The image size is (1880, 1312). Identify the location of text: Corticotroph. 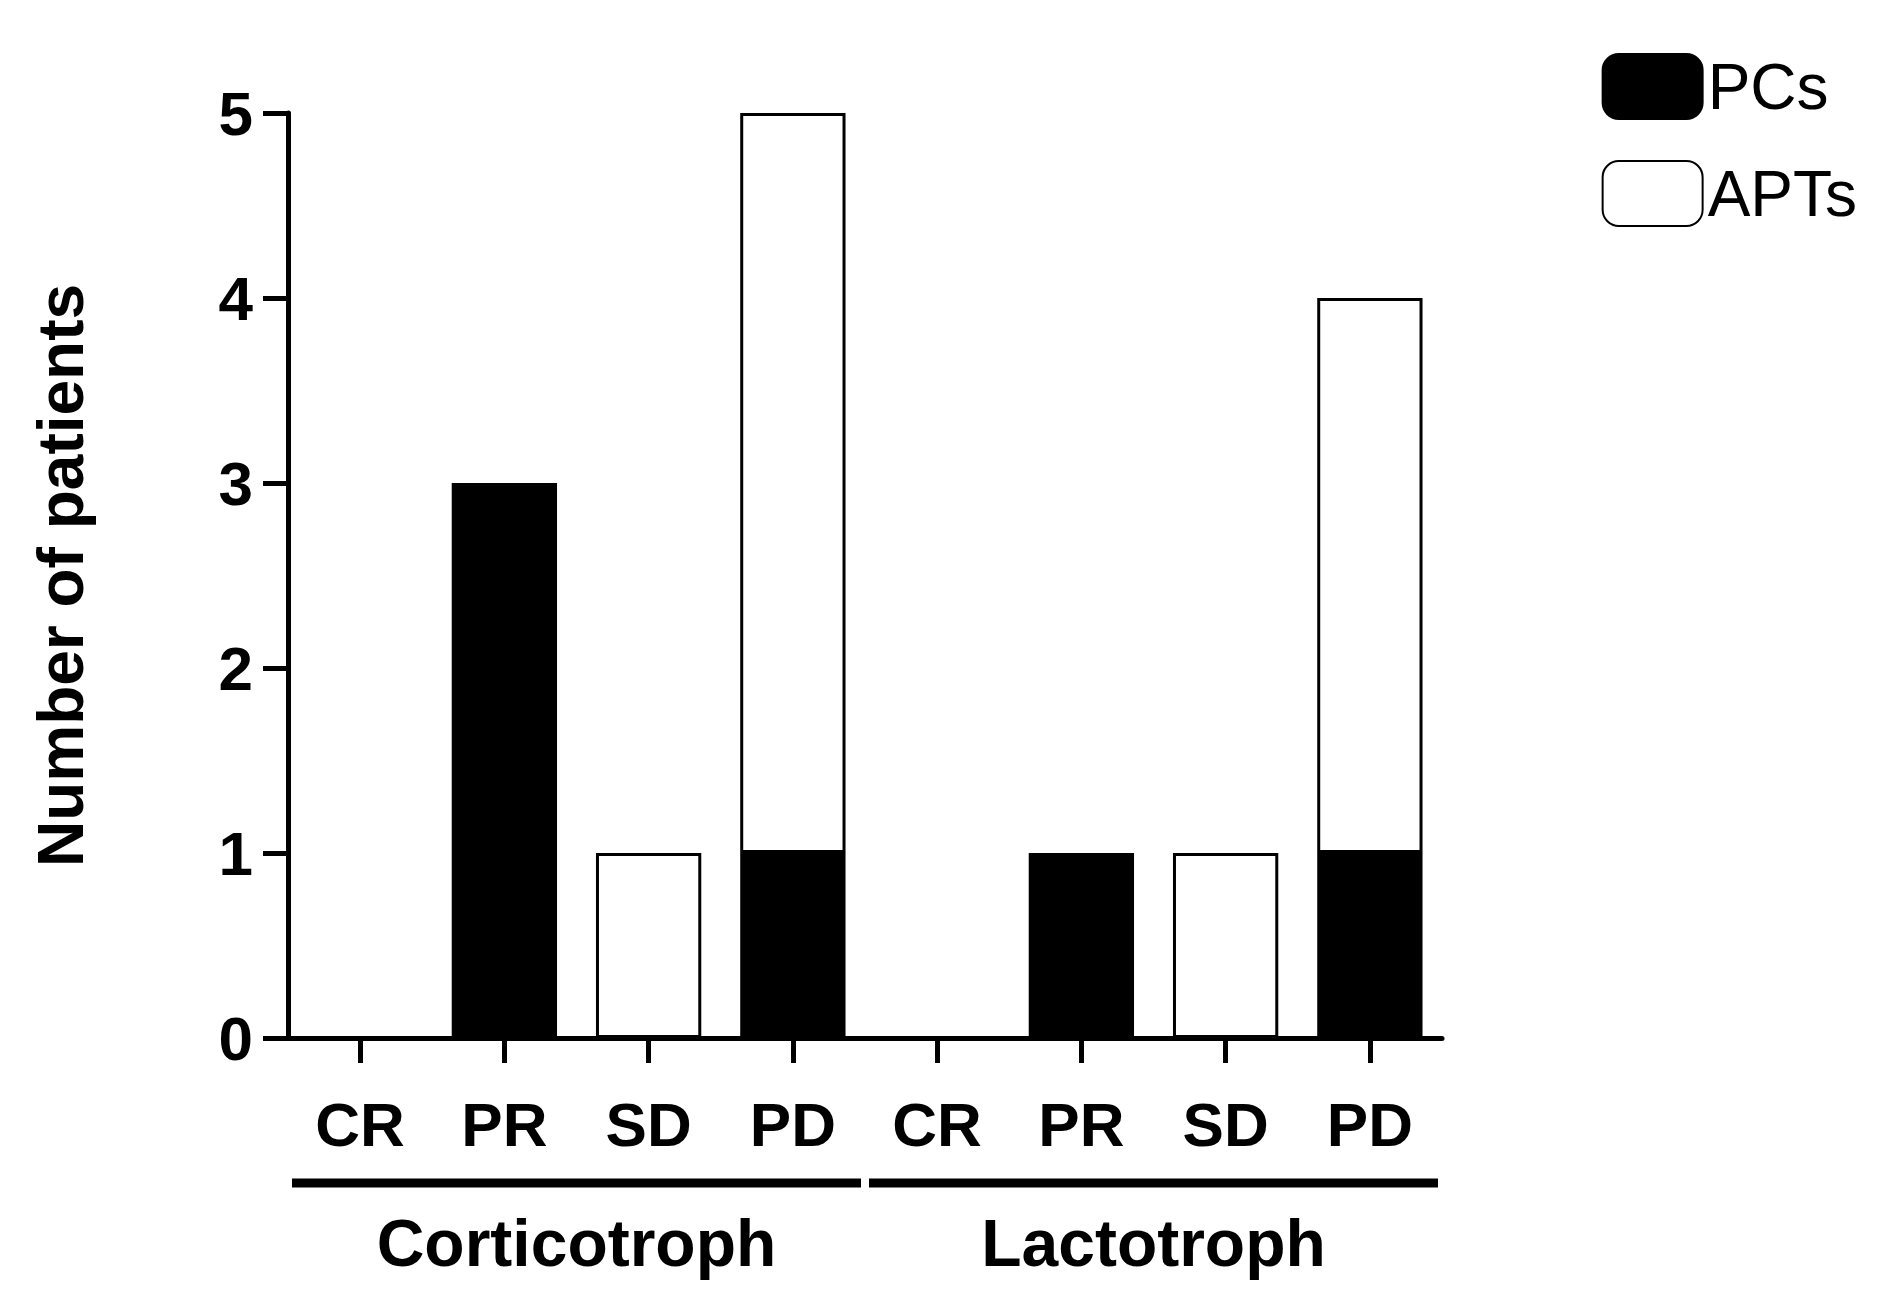
(576, 1243).